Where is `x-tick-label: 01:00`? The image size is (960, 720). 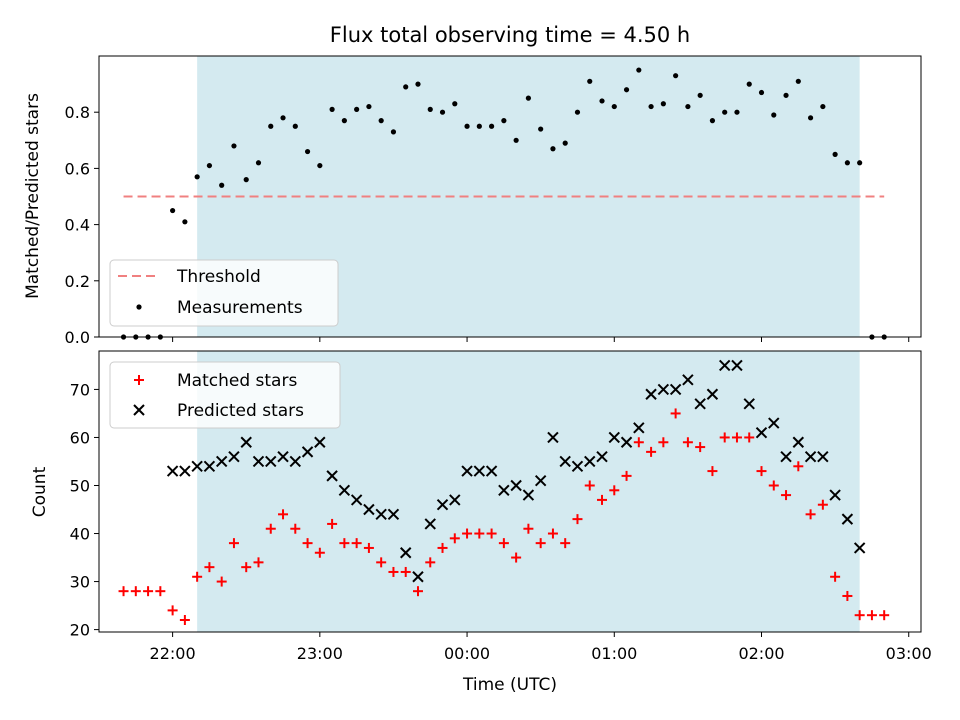
x-tick-label: 01:00 is located at coordinates (614, 653).